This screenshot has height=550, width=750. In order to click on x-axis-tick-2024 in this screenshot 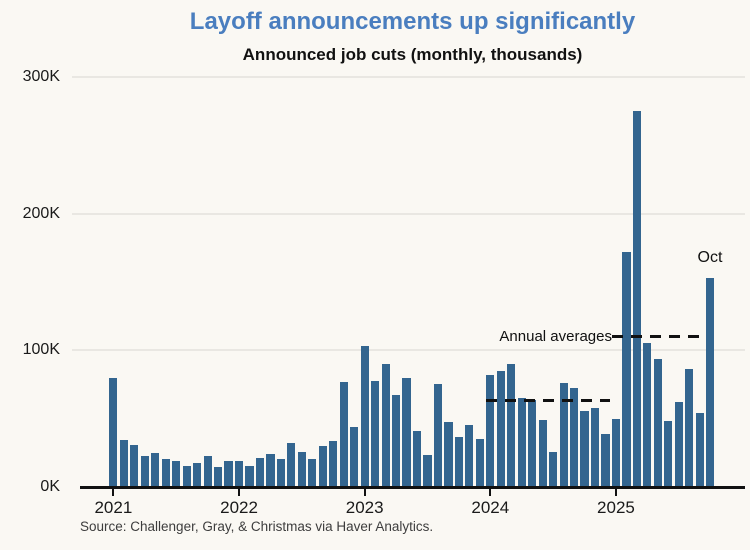, I will do `click(490, 492)`.